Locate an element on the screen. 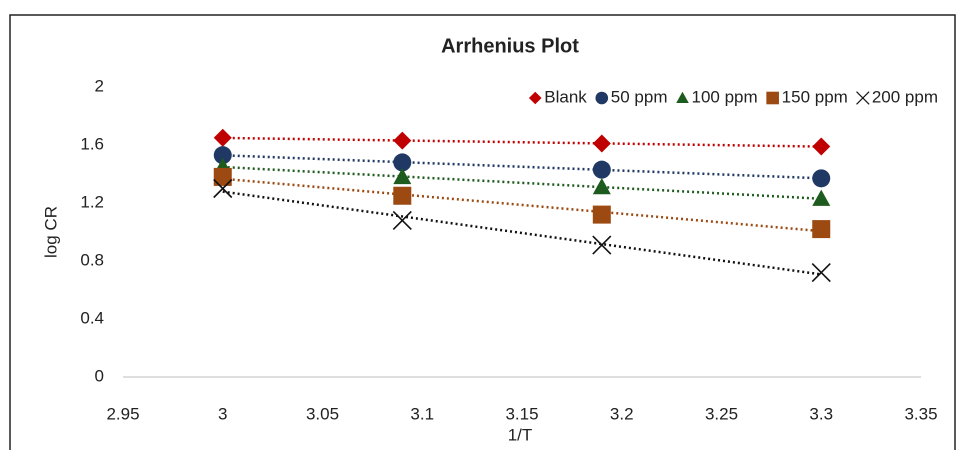 Image resolution: width=961 pixels, height=450 pixels. y-tick-label: 1.6 is located at coordinates (92, 143).